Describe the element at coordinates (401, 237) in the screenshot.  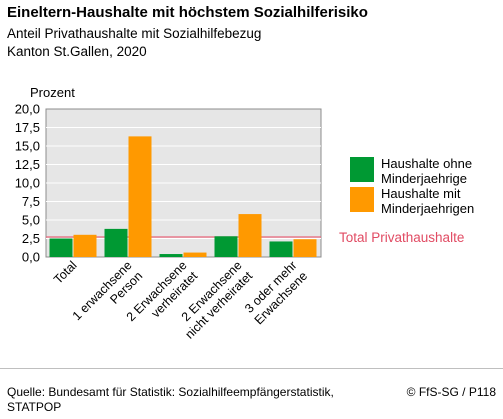
I see `reference-line-label: Total Privathaushalte` at that location.